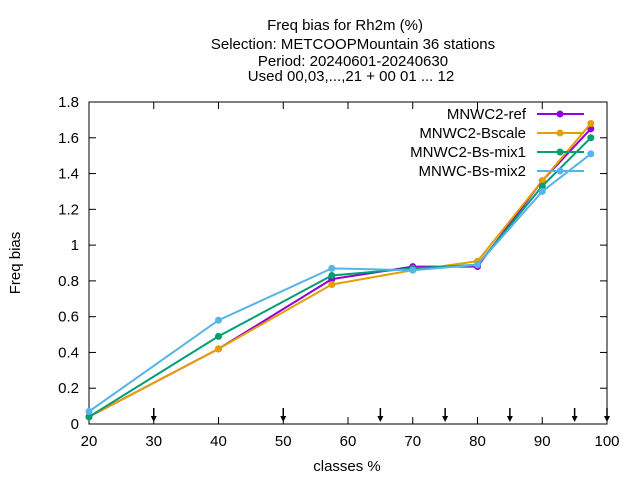 The width and height of the screenshot is (640, 480). I want to click on x-tick-label: 20, so click(89, 441).